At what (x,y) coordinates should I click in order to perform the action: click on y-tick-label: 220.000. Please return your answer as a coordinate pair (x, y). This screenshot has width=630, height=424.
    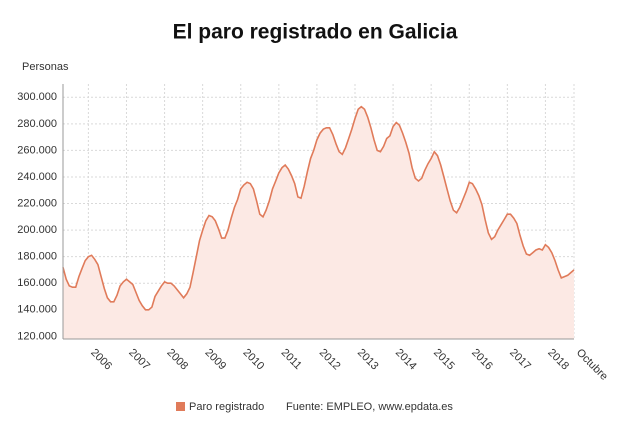
    Looking at the image, I should click on (37, 203).